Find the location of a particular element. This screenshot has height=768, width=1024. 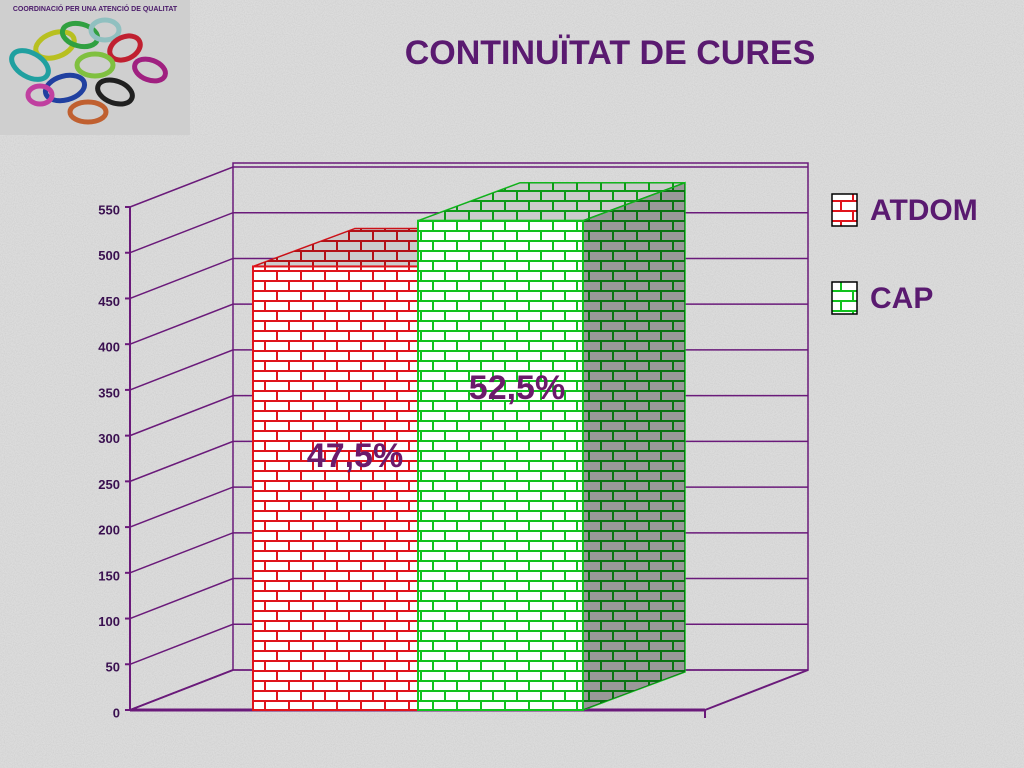

grid-line is located at coordinates (468, 187).